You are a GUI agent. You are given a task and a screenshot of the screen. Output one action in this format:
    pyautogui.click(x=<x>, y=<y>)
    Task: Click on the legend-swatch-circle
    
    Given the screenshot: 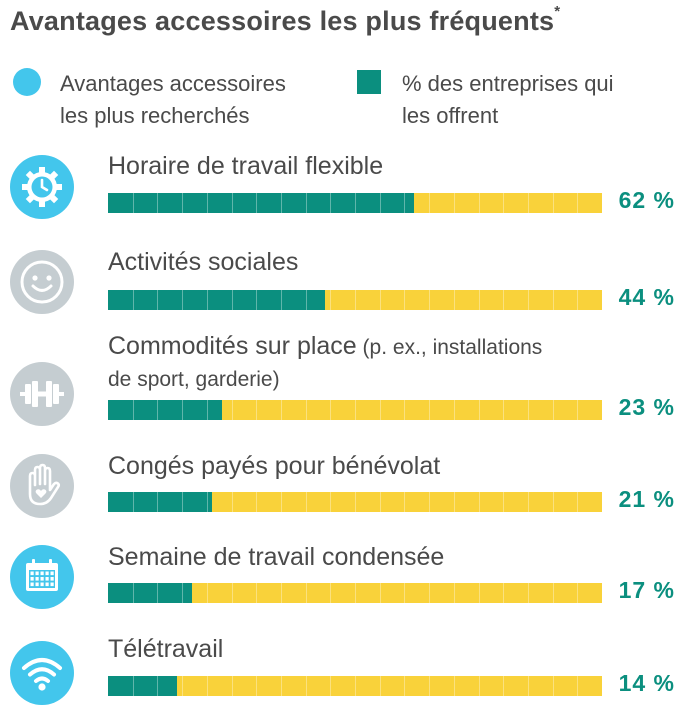 What is the action you would take?
    pyautogui.click(x=27, y=82)
    